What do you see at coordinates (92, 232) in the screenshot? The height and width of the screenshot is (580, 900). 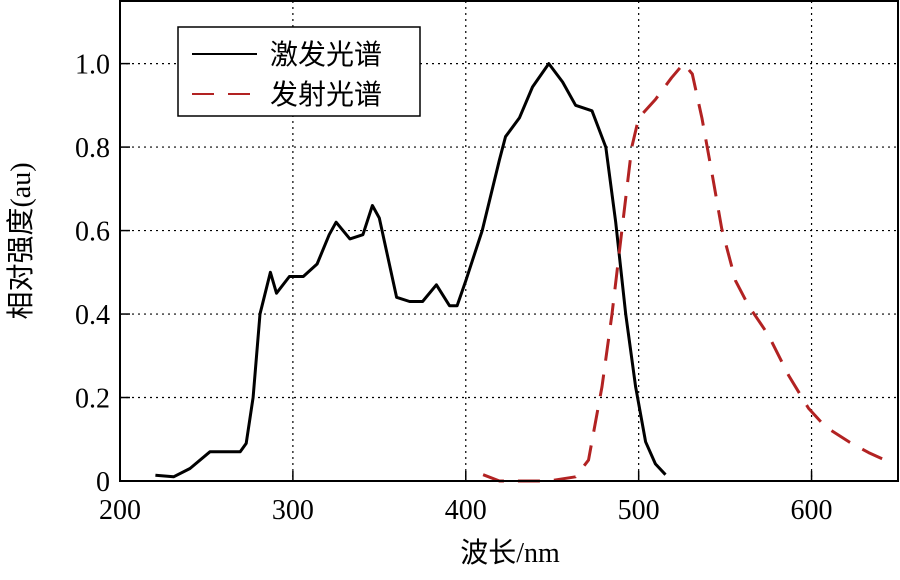 I see `y-tick-label: 0.6` at bounding box center [92, 232].